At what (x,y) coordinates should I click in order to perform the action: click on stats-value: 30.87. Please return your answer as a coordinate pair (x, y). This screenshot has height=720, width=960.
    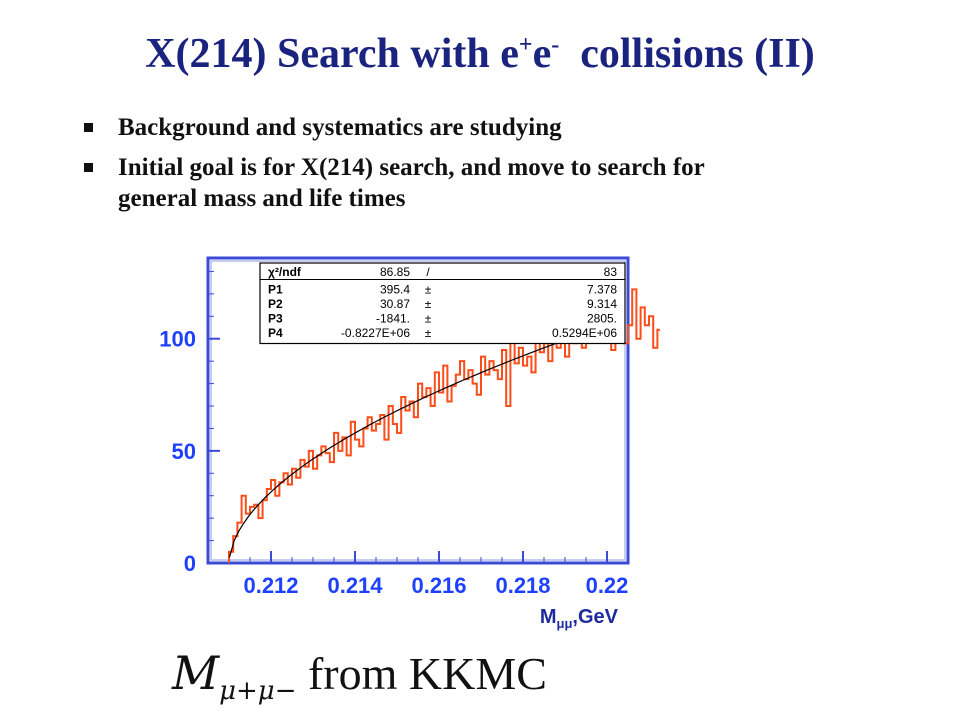
    Looking at the image, I should click on (395, 304).